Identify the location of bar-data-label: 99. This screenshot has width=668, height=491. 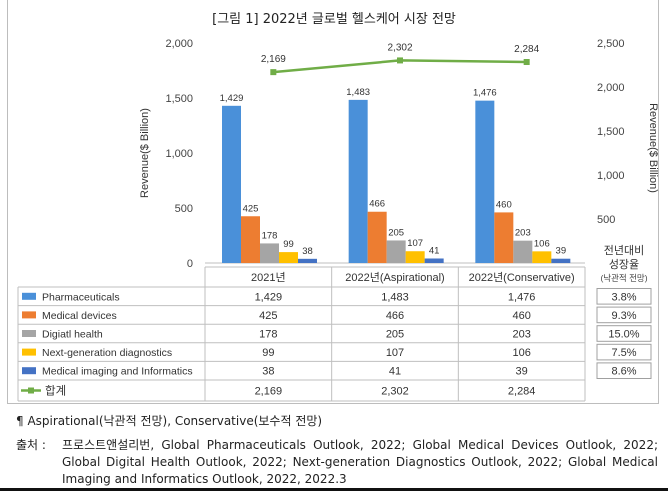
(288, 244).